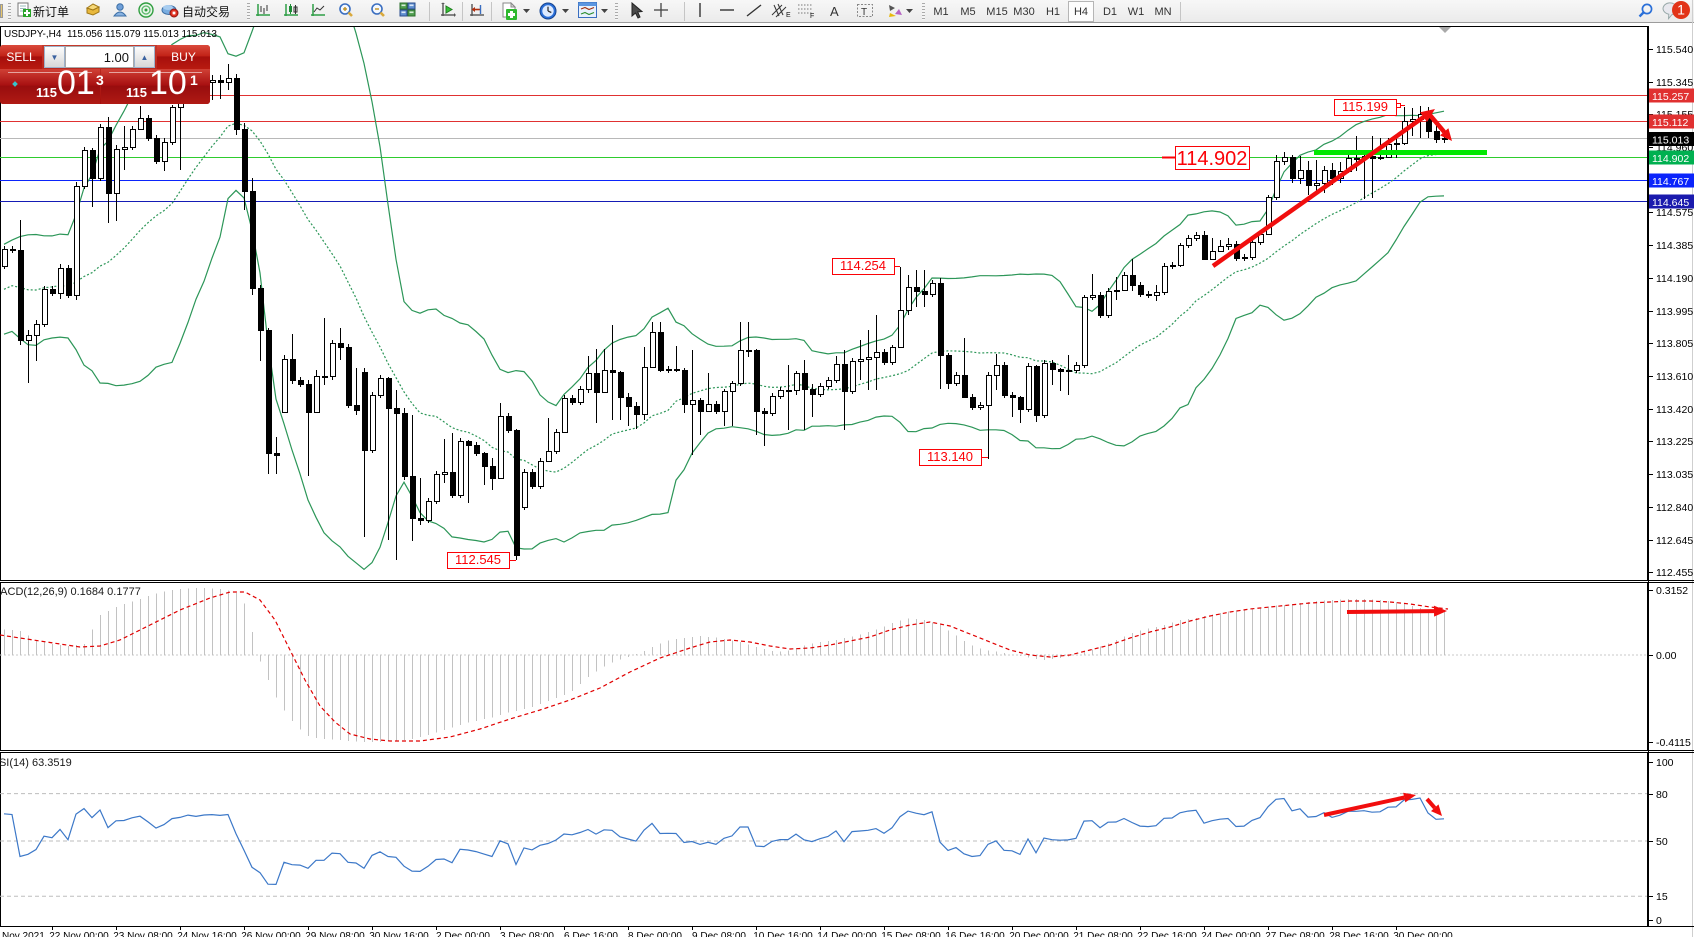 Image resolution: width=1694 pixels, height=937 pixels. I want to click on svg-text: 50, so click(1662, 842).